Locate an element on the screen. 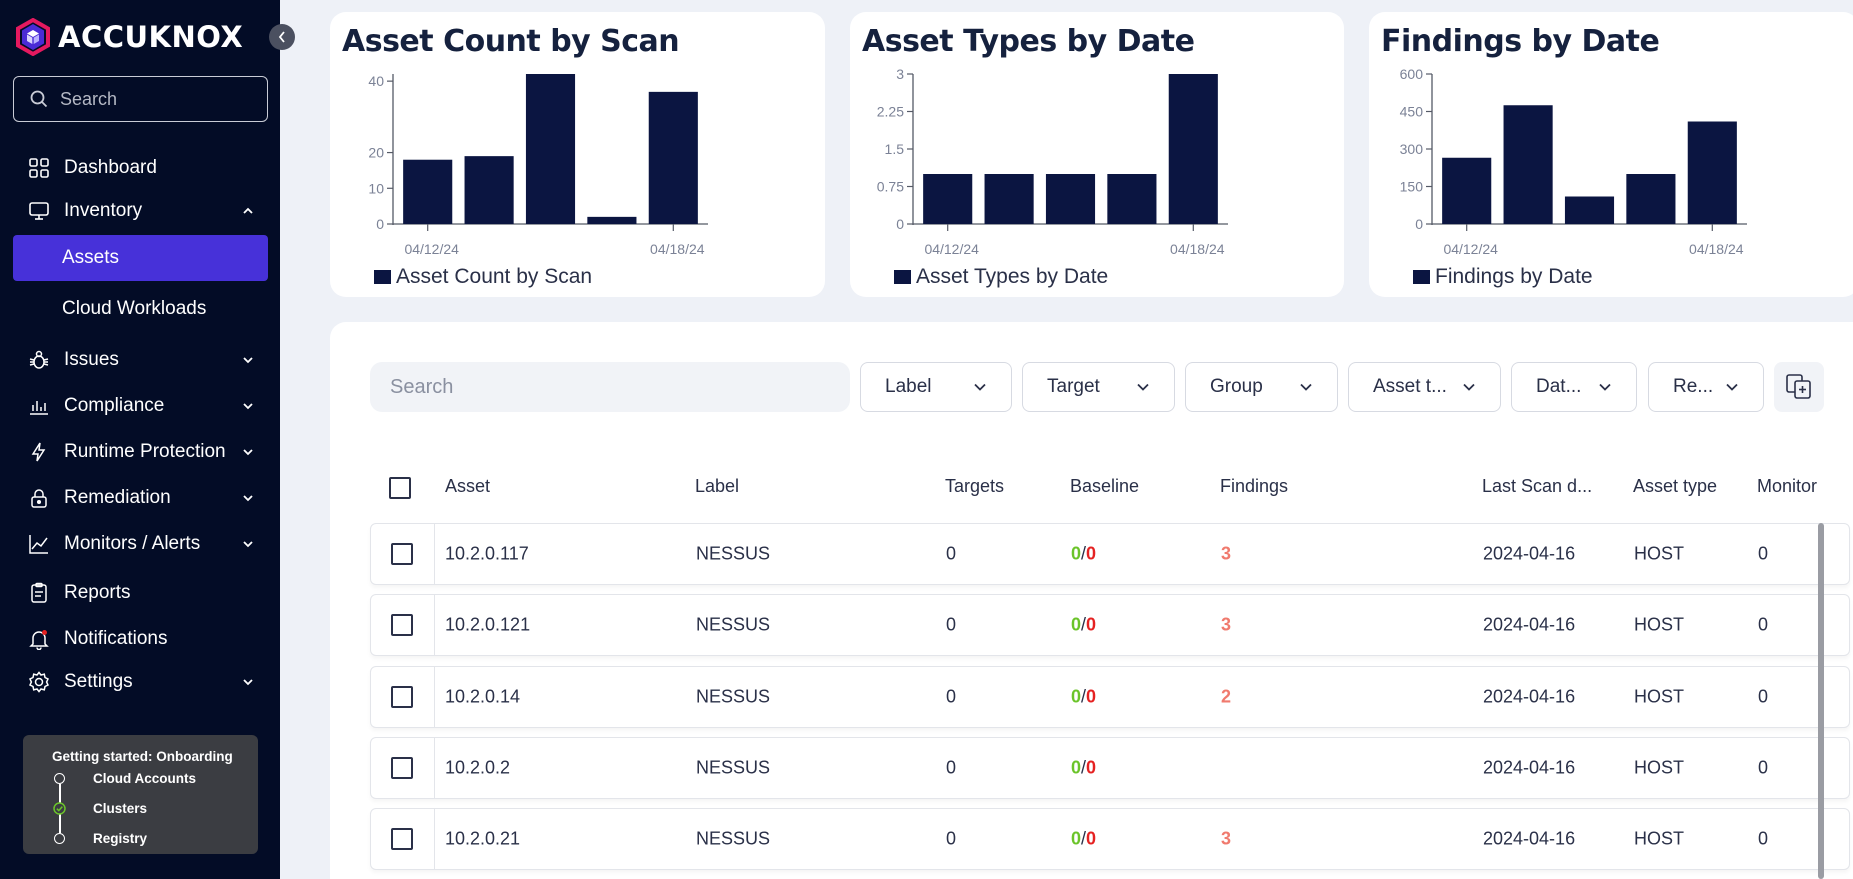 The image size is (1853, 879). column-header-baseline: Baseline is located at coordinates (1105, 486).